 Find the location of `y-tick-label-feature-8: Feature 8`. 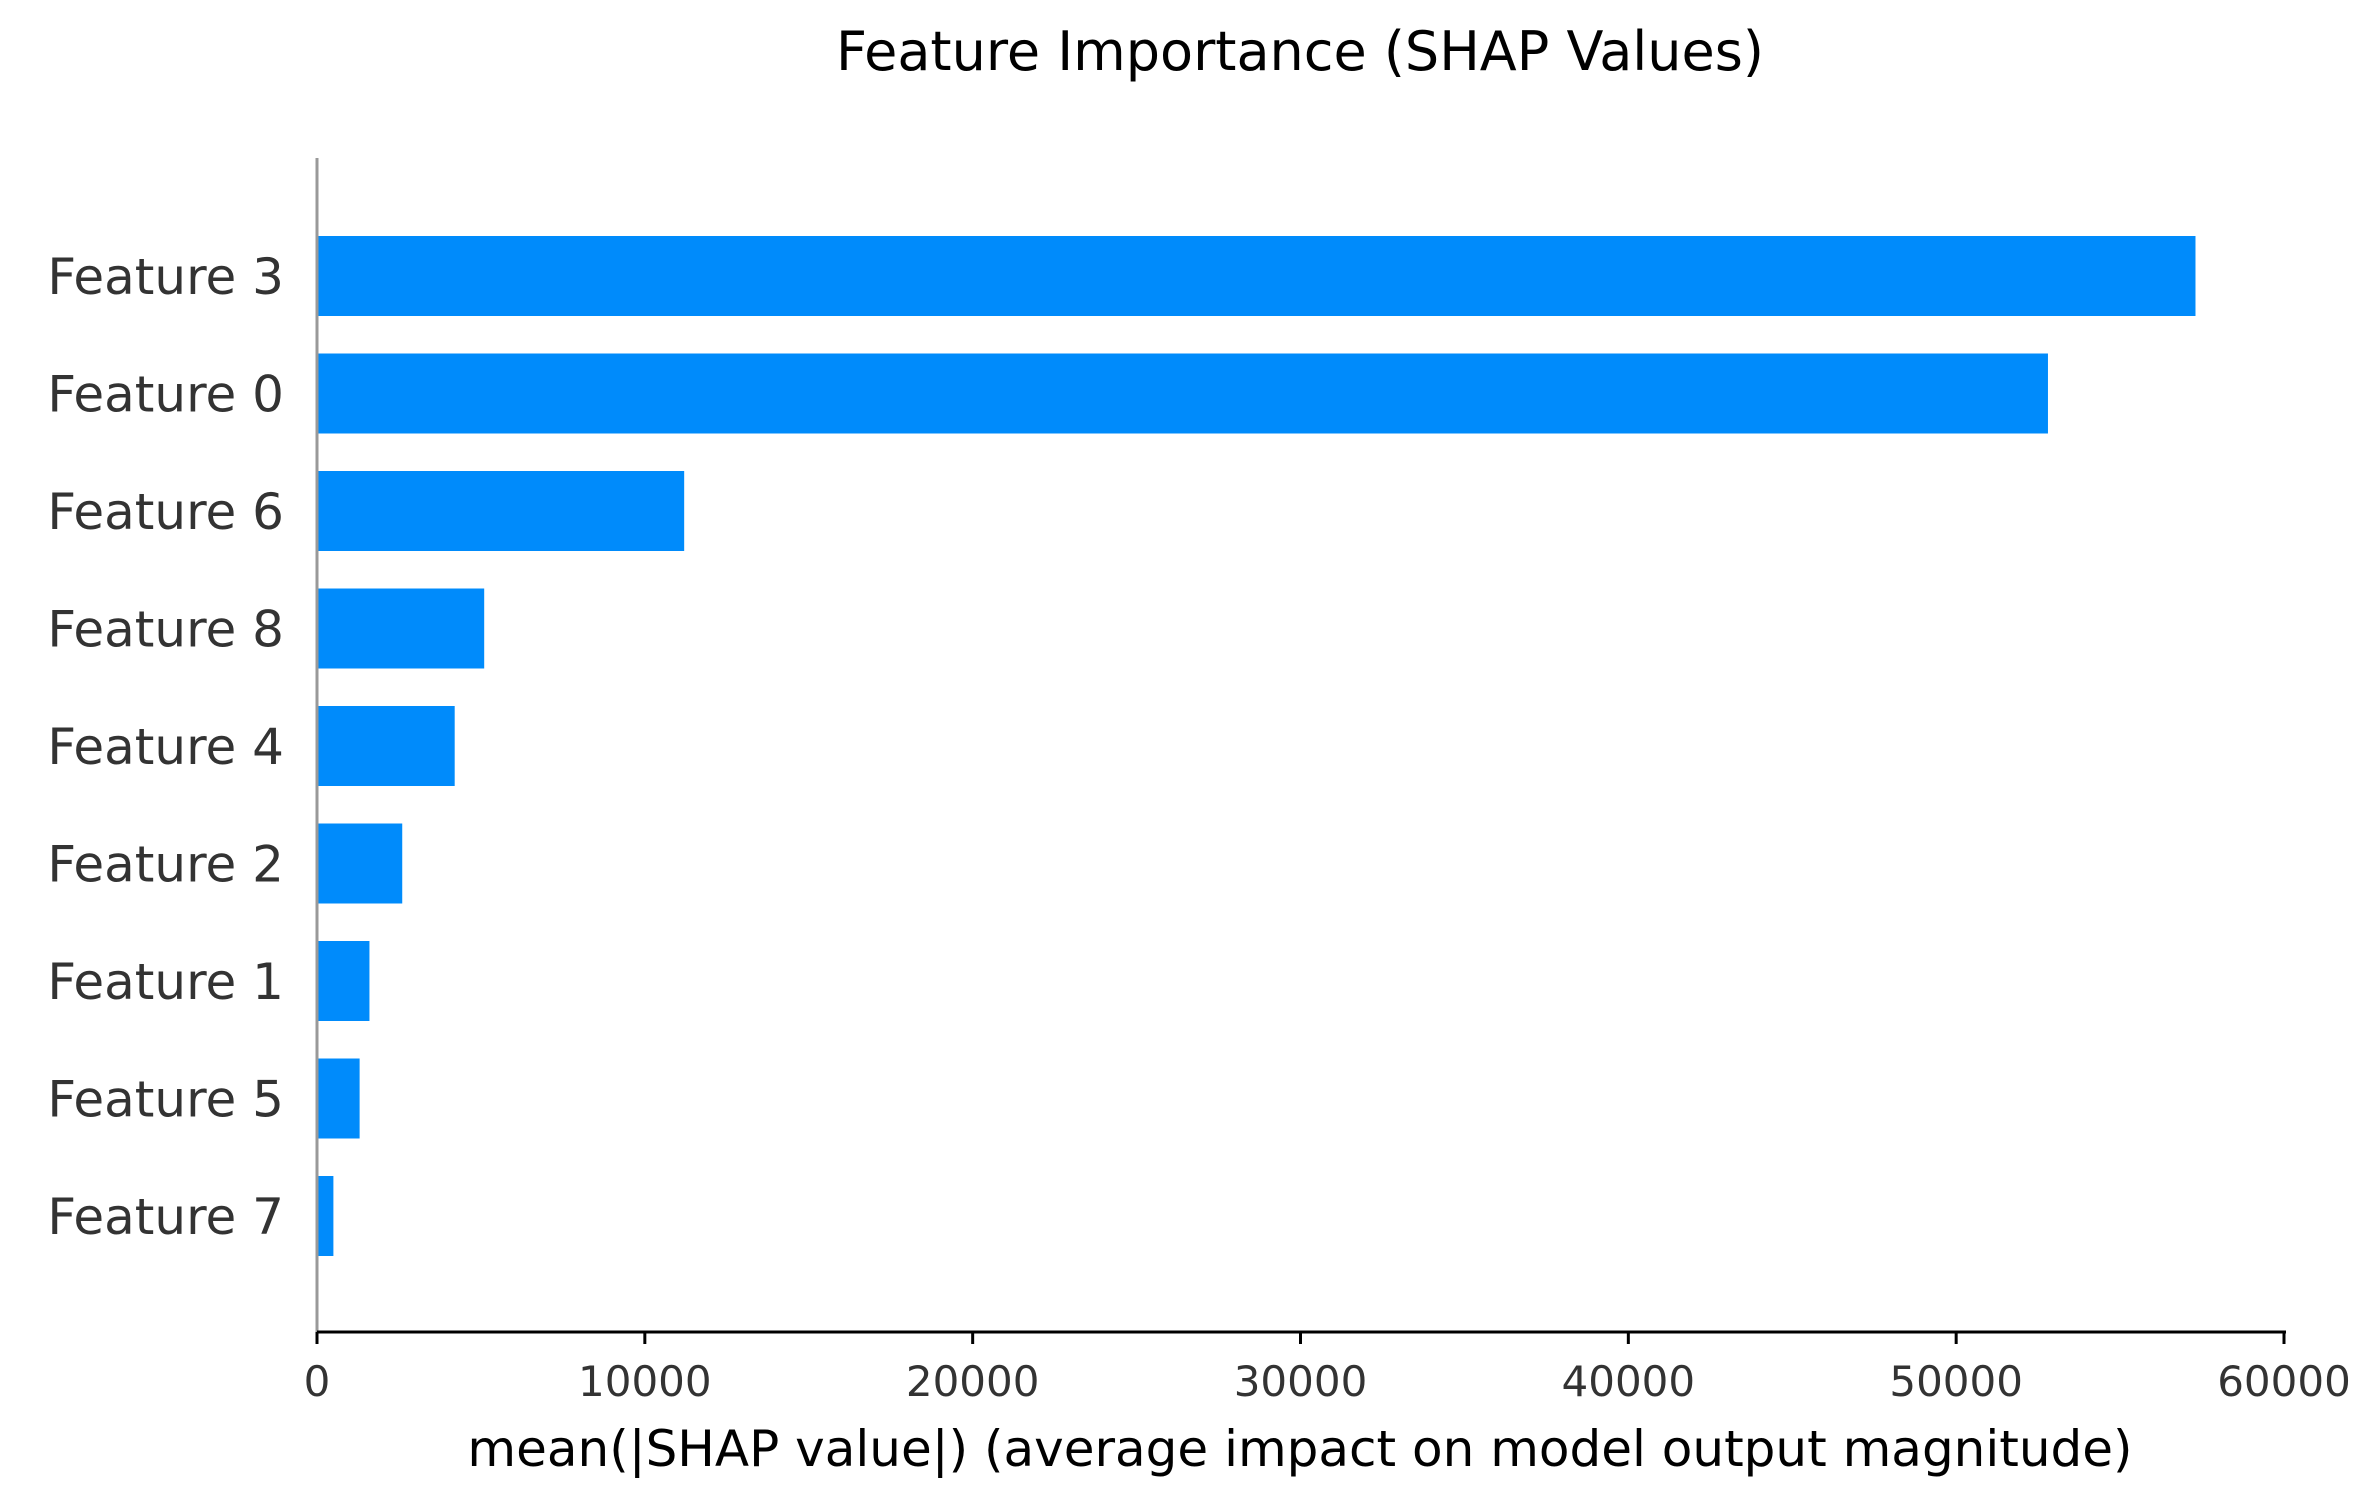

y-tick-label-feature-8: Feature 8 is located at coordinates (165, 630).